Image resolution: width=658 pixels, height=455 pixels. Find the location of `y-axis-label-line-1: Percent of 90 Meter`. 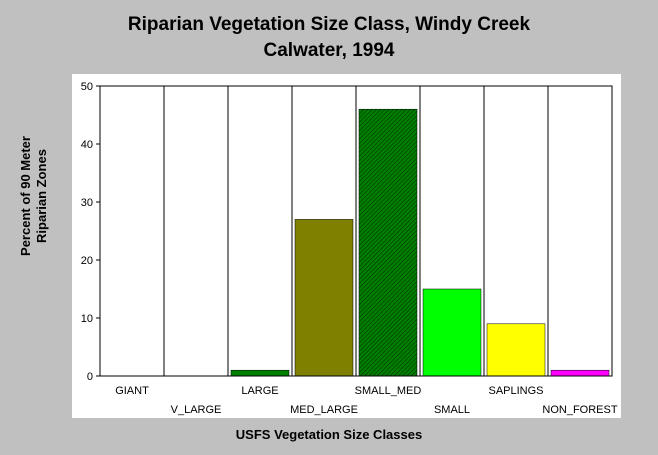

y-axis-label-line-1: Percent of 90 Meter is located at coordinates (25, 196).